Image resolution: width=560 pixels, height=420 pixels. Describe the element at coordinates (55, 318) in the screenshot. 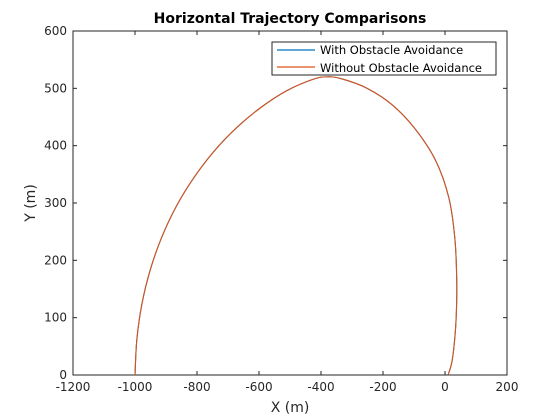

I see `y-tick-label: 100` at that location.